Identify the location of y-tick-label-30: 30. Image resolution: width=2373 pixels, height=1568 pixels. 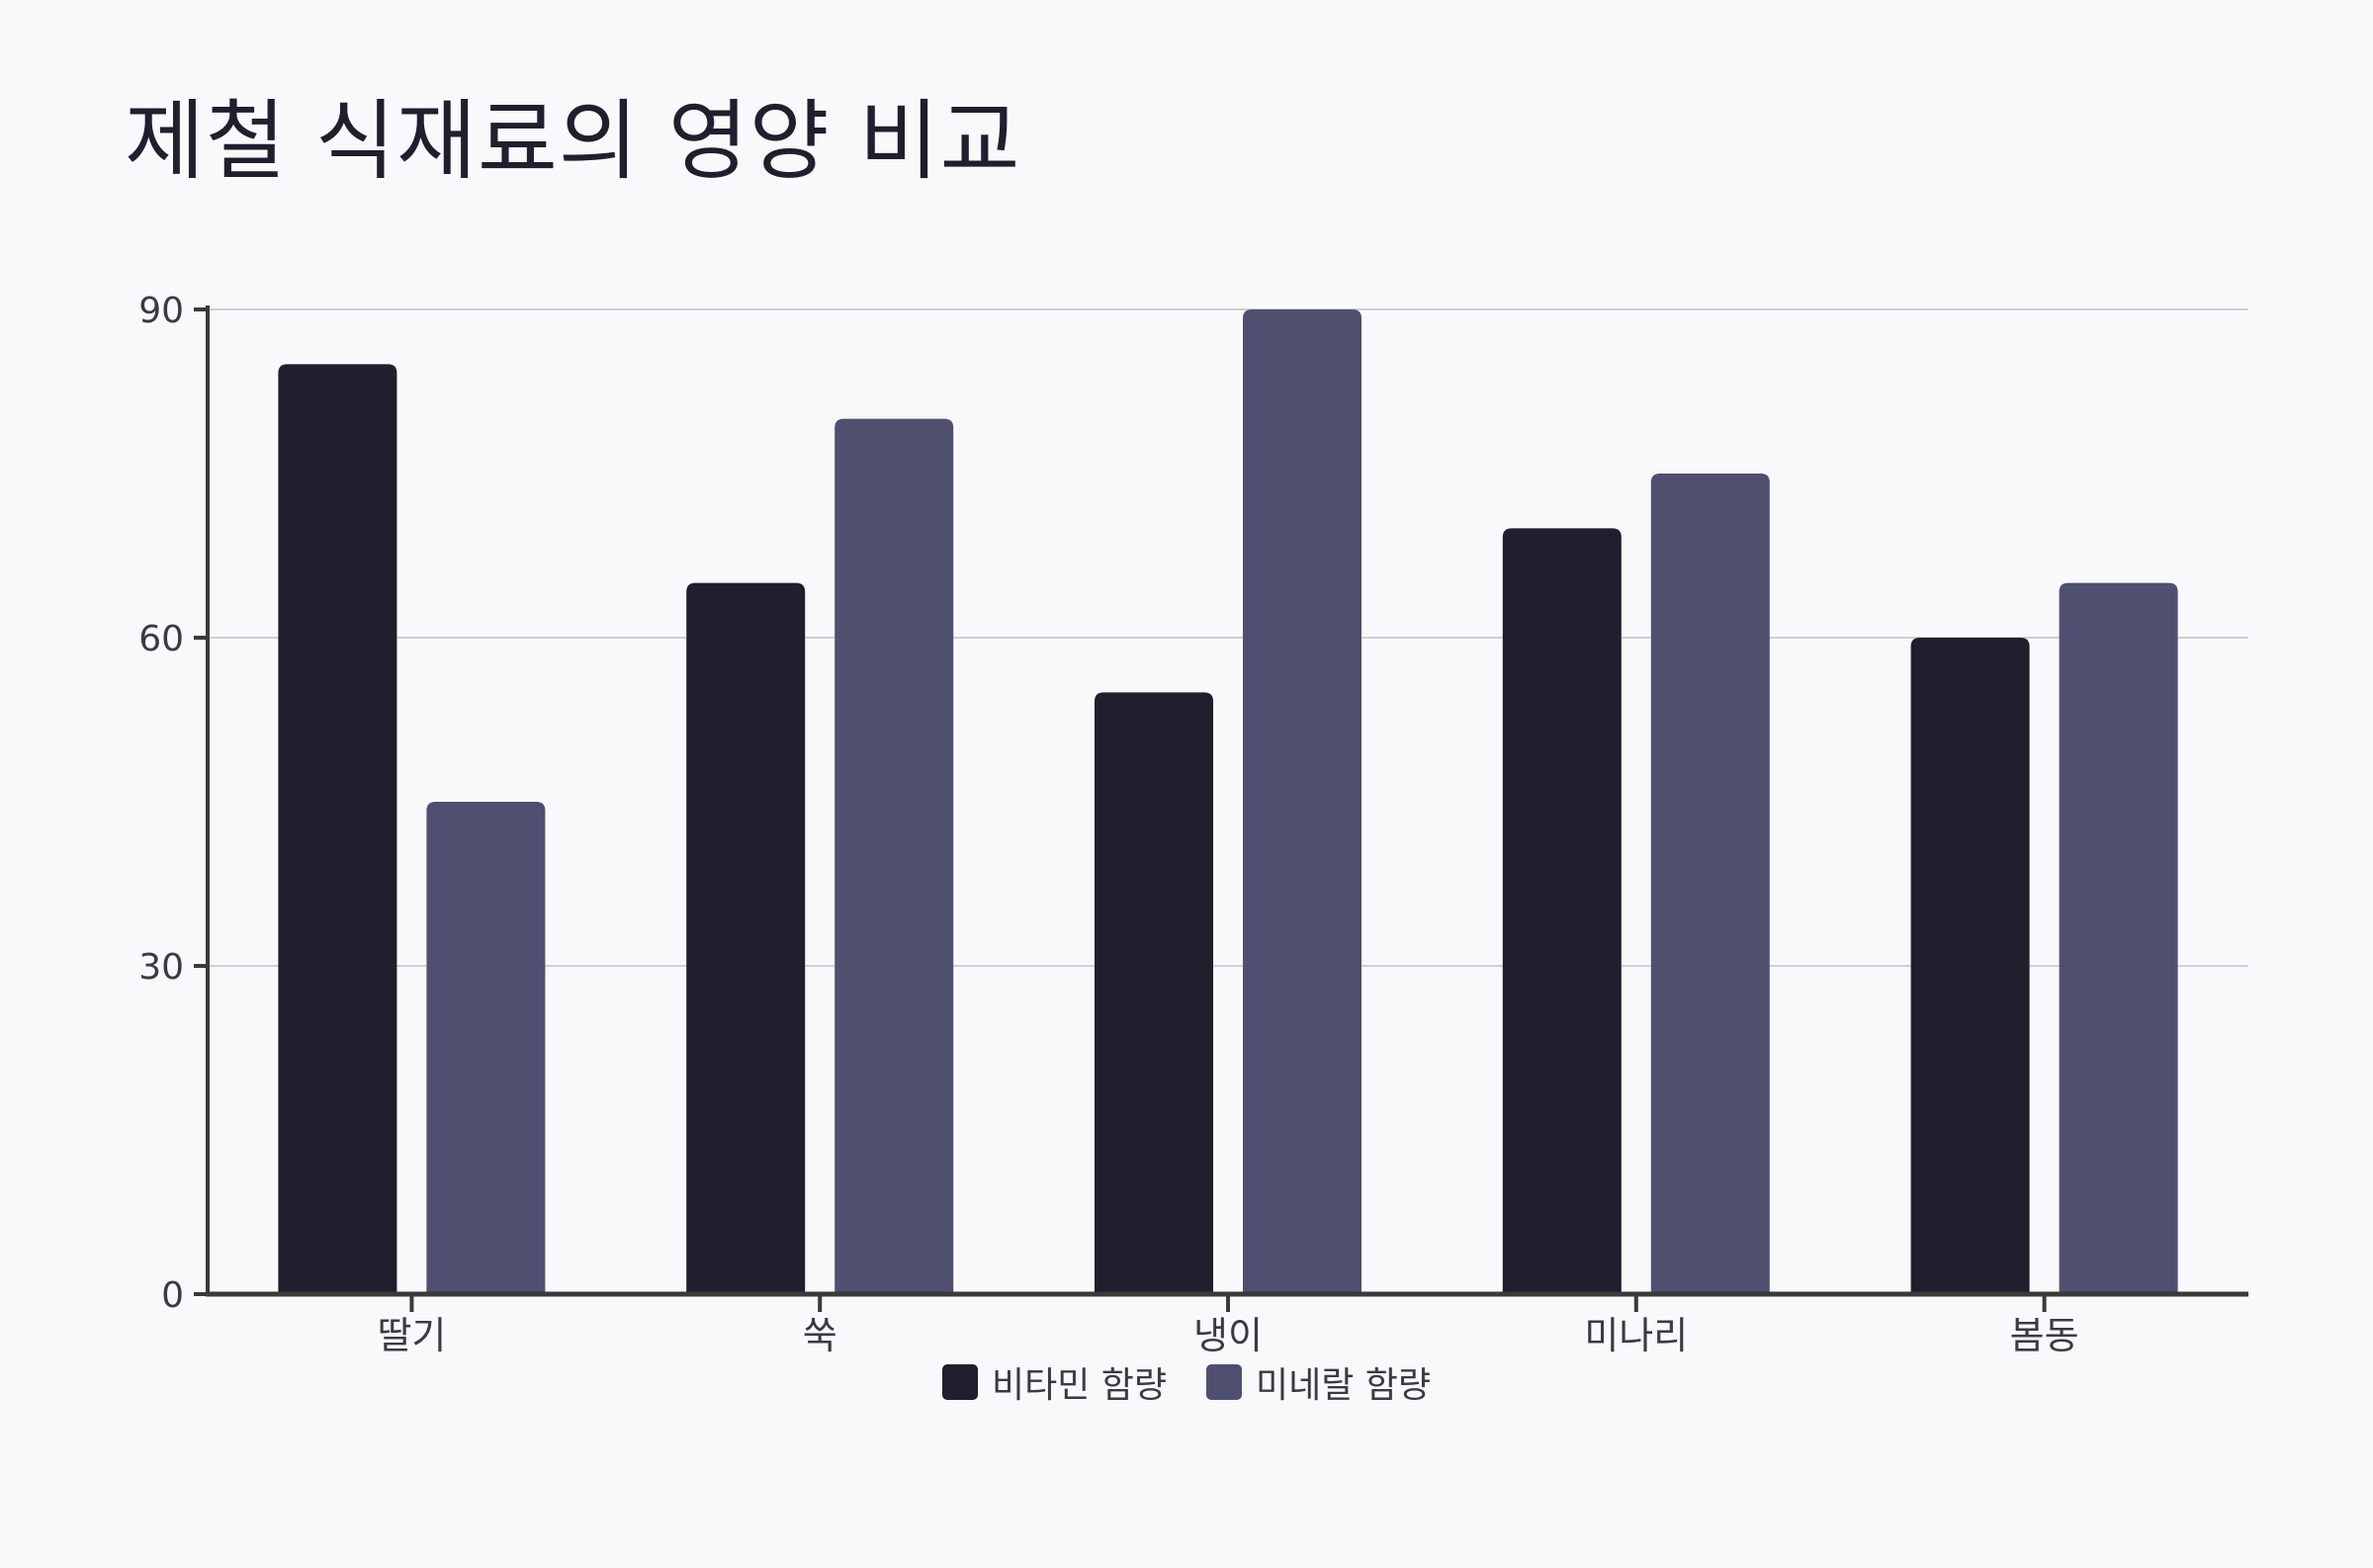
(161, 967).